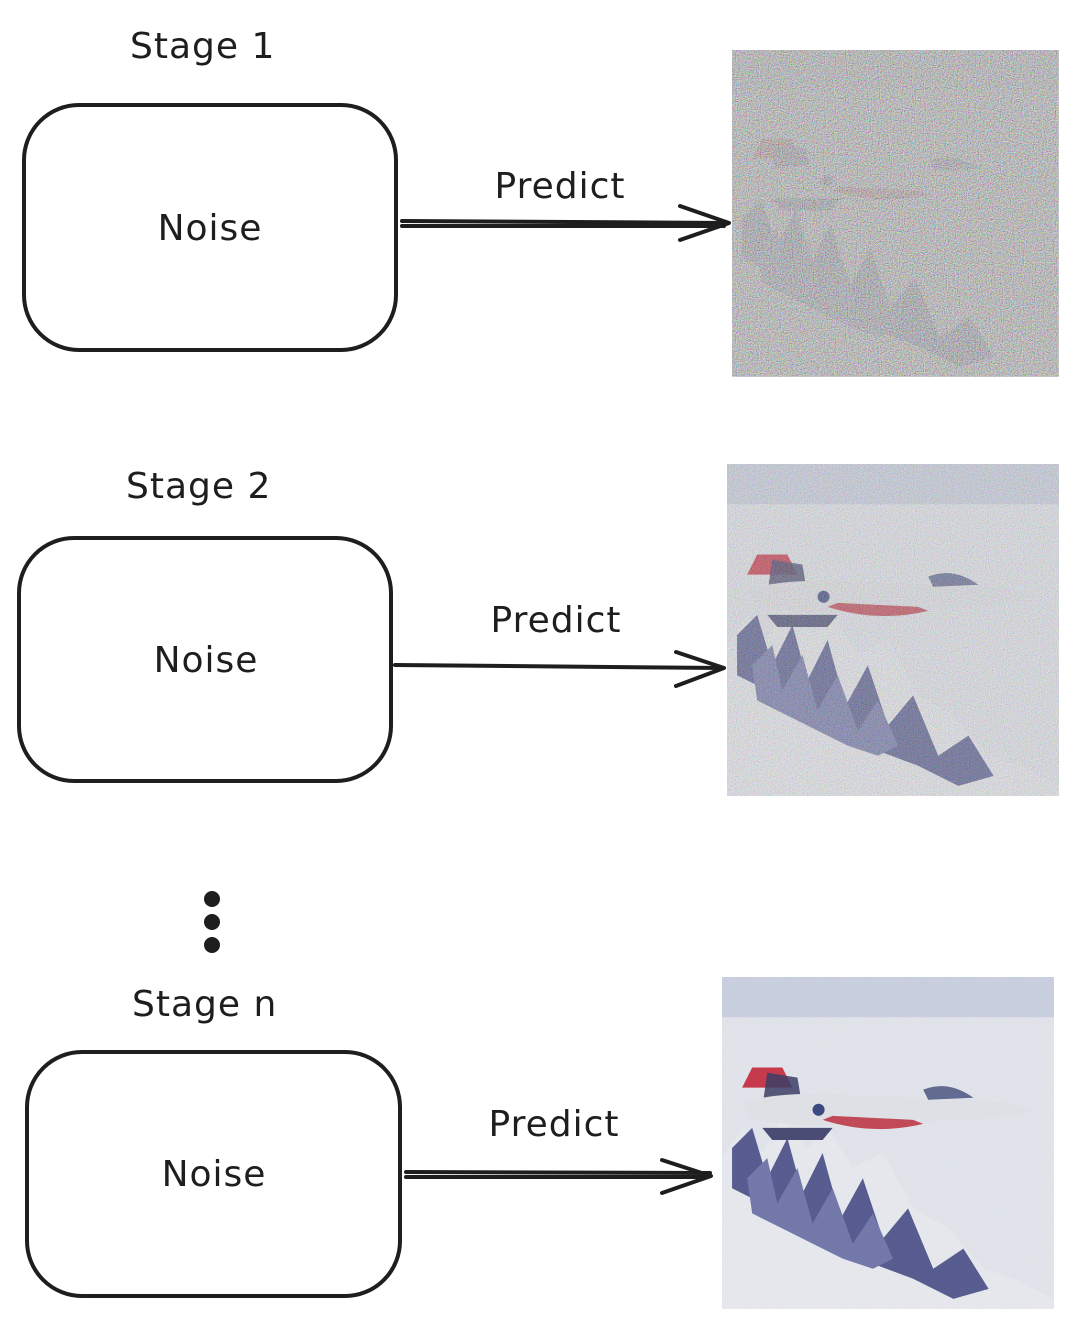 The height and width of the screenshot is (1330, 1079). What do you see at coordinates (204, 1004) in the screenshot?
I see `stage-title: Stage n` at bounding box center [204, 1004].